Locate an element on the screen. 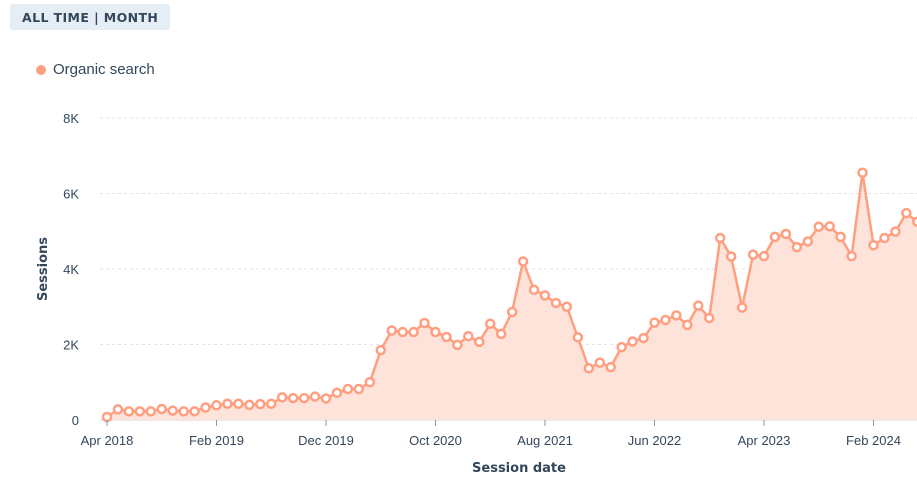 Image resolution: width=917 pixels, height=482 pixels. y-tick-label: 0 is located at coordinates (75, 420).